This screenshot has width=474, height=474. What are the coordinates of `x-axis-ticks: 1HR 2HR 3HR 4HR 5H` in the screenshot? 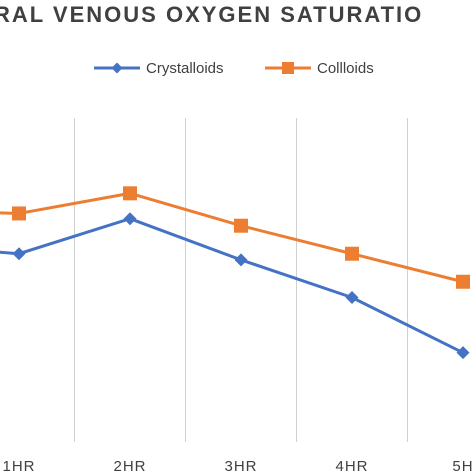 It's located at (237, 466).